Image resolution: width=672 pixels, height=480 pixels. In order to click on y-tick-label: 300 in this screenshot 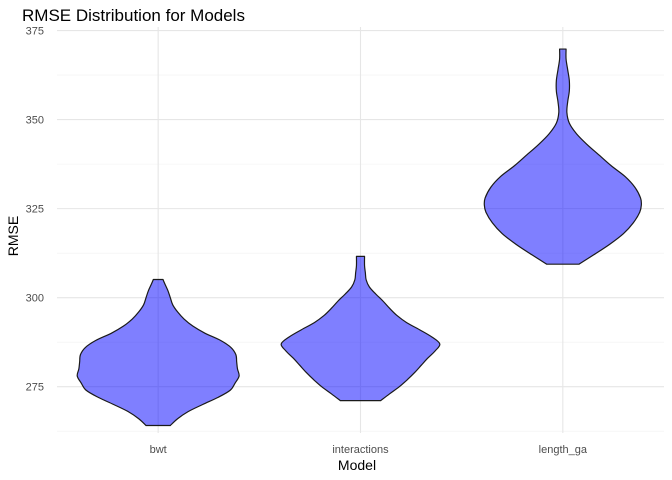, I will do `click(35, 299)`.